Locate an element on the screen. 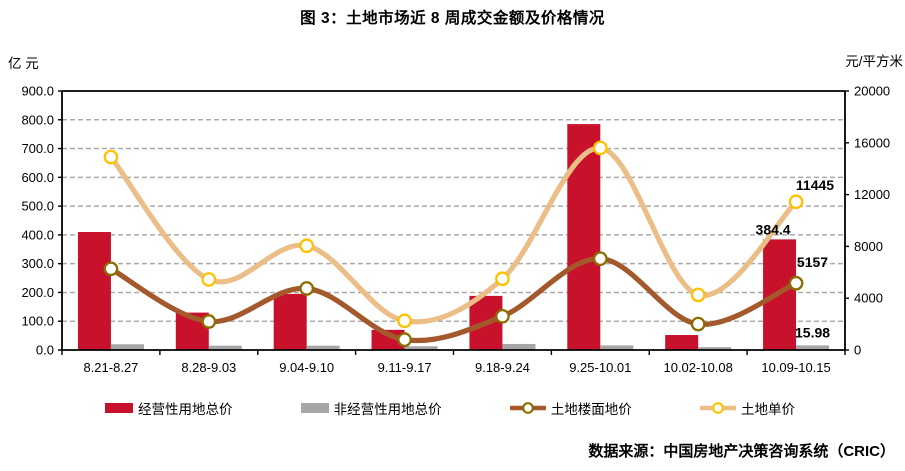 The height and width of the screenshot is (471, 905). gray-bar-swatch-icon is located at coordinates (314, 408).